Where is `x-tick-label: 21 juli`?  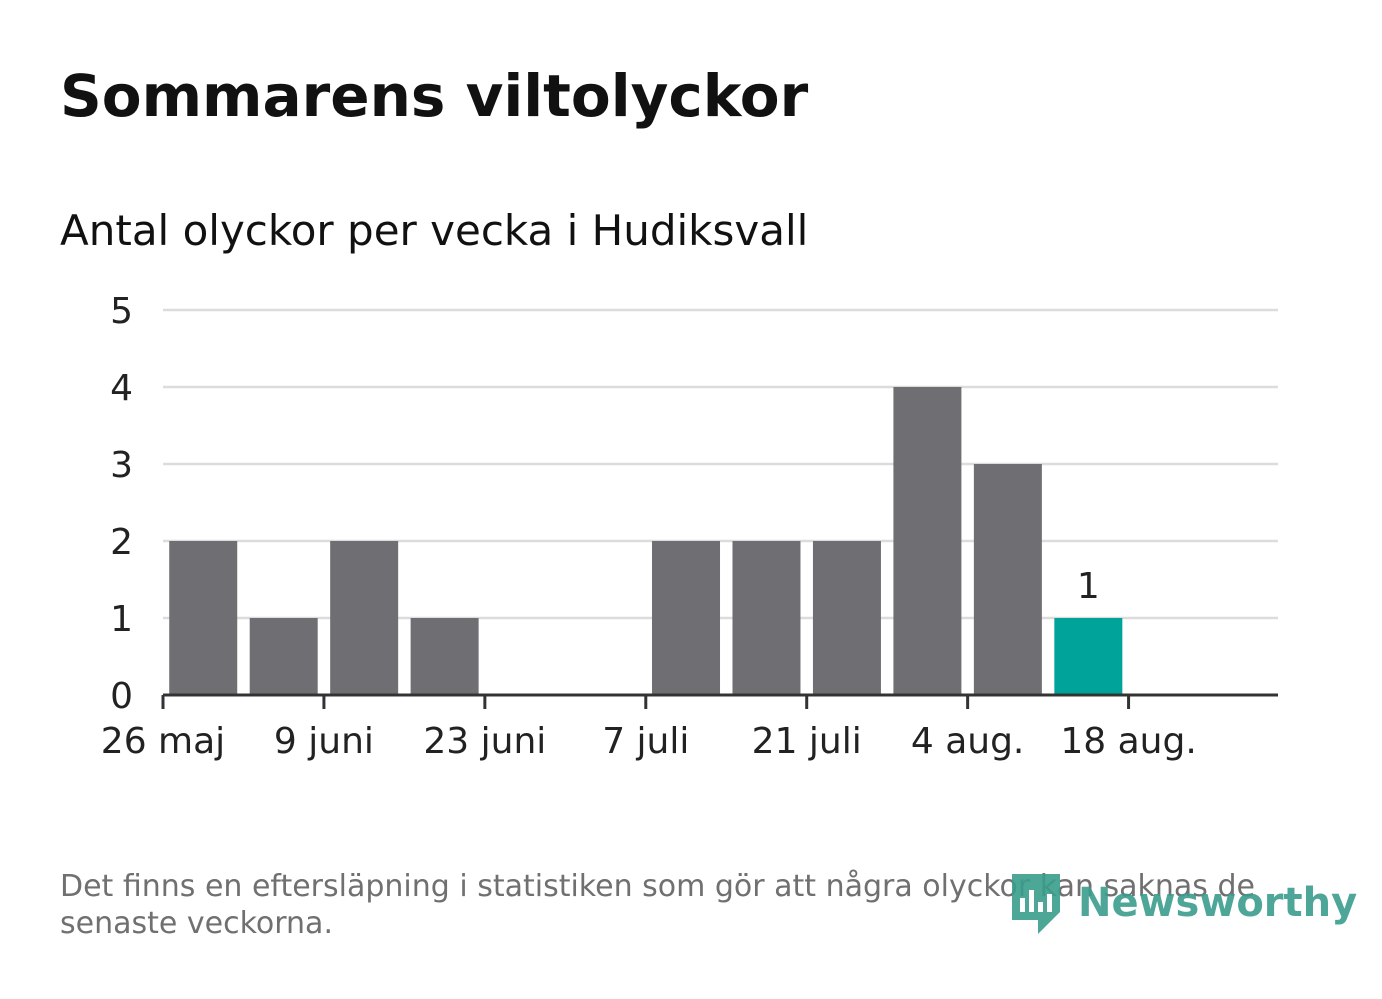 x-tick-label: 21 juli is located at coordinates (807, 741).